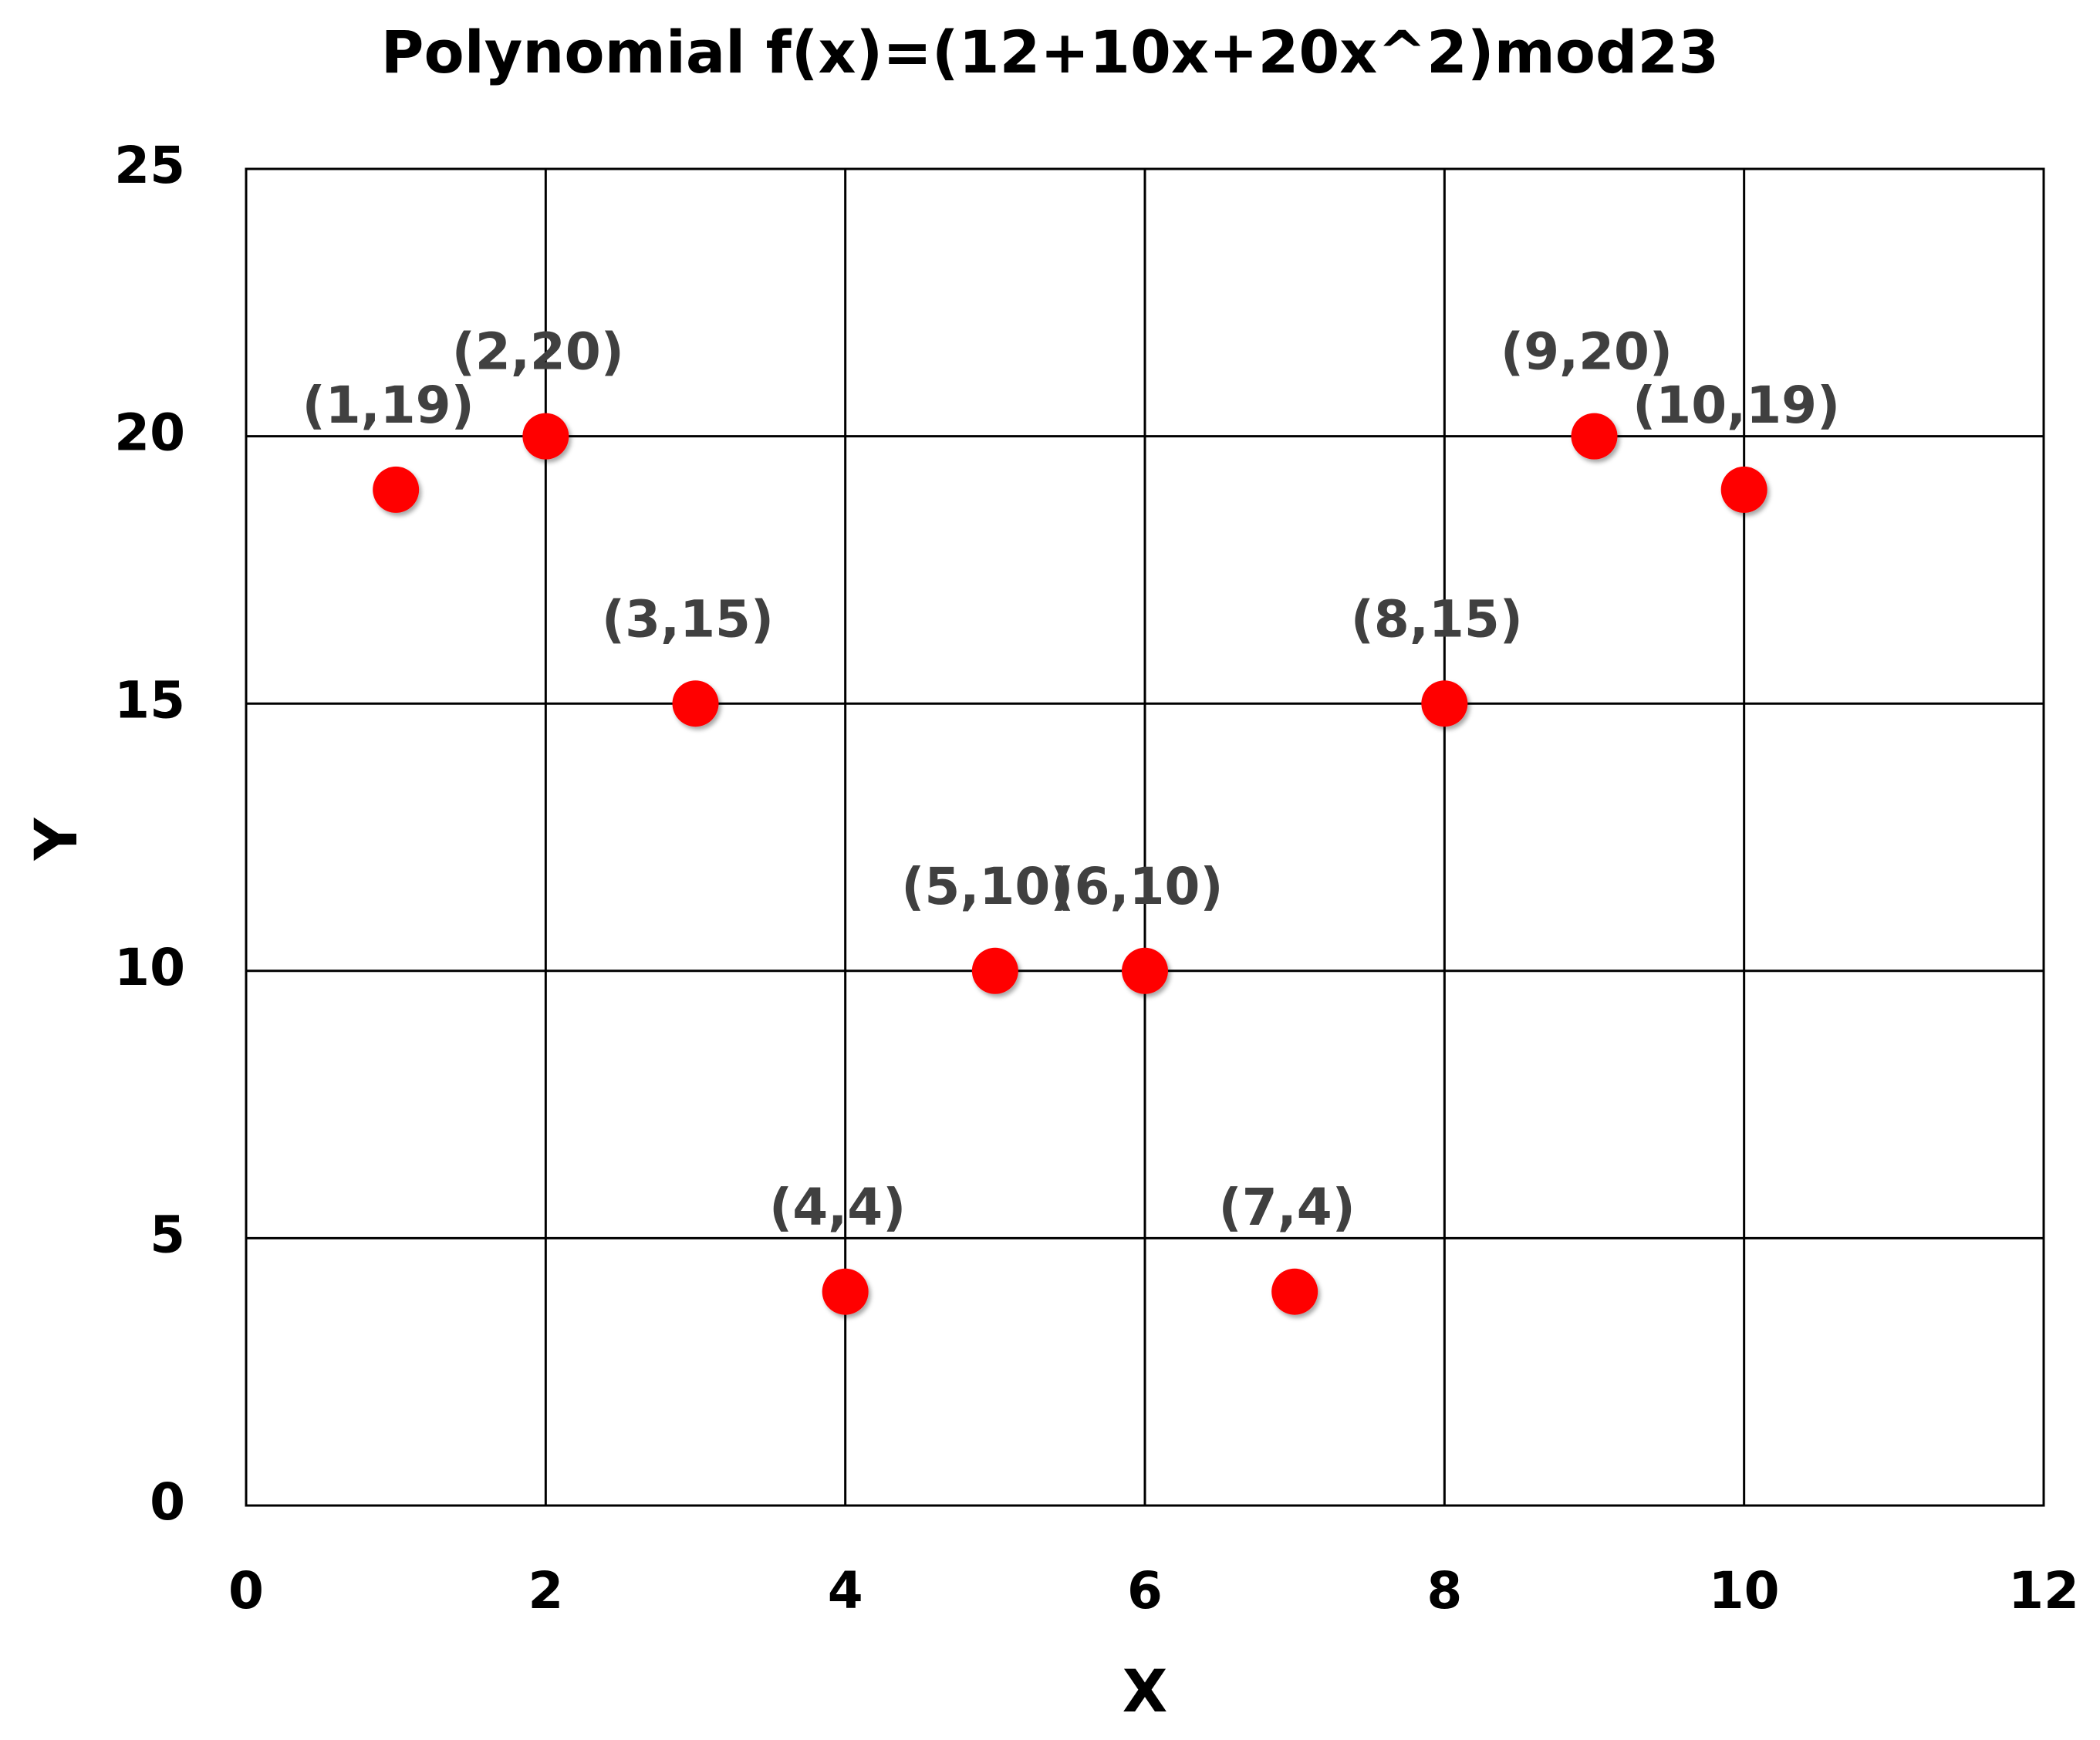 The image size is (2100, 1740). What do you see at coordinates (1444, 1590) in the screenshot?
I see `x-tick-label: 8` at bounding box center [1444, 1590].